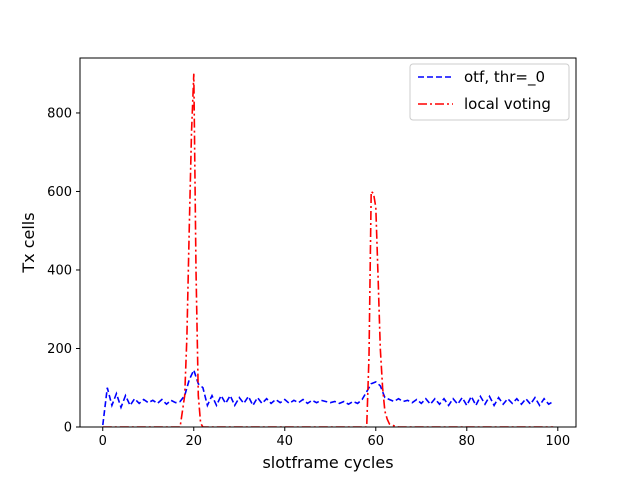  I want to click on y-axis: 0 200 400 600 800, so click(63, 271).